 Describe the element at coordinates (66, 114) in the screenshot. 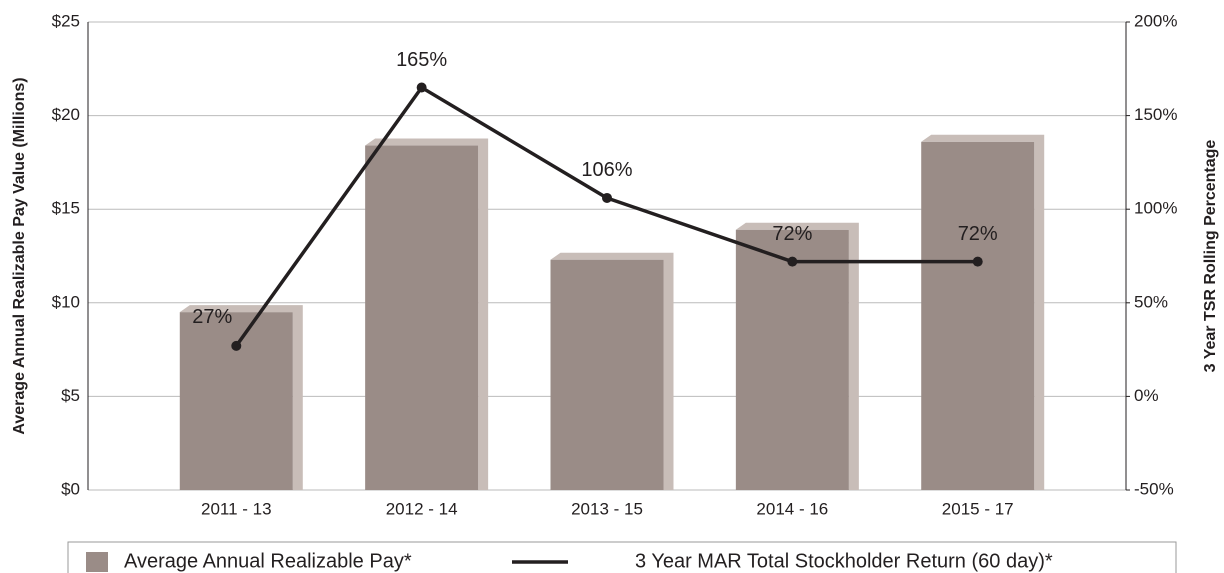

I see `y-tick-label: $20` at that location.